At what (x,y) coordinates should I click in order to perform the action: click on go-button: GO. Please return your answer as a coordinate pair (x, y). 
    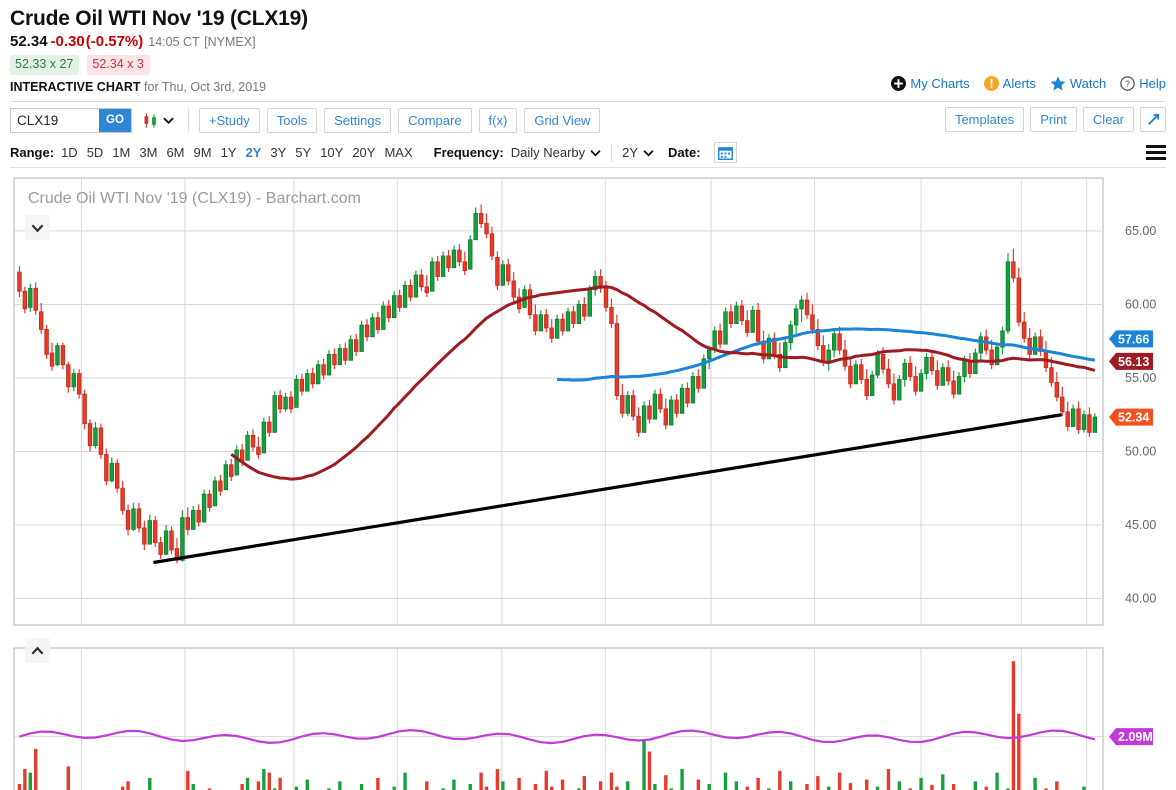
    Looking at the image, I should click on (115, 120).